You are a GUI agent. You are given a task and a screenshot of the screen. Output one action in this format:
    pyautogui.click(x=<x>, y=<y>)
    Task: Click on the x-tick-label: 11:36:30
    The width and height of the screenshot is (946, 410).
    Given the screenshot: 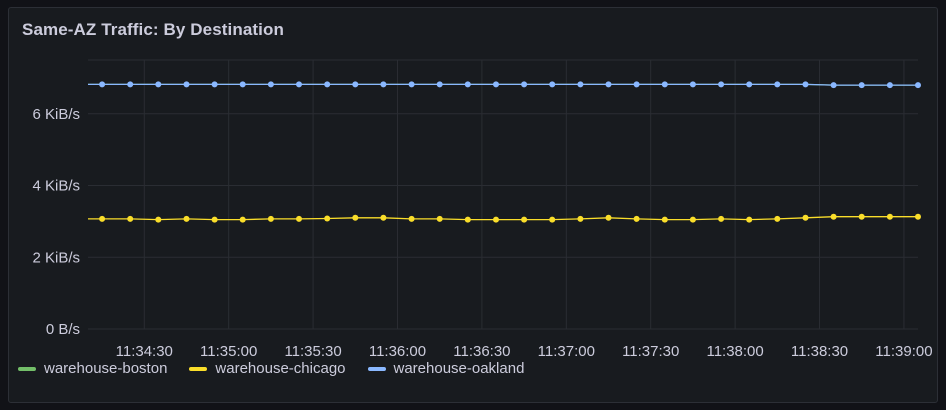 What is the action you would take?
    pyautogui.click(x=481, y=351)
    